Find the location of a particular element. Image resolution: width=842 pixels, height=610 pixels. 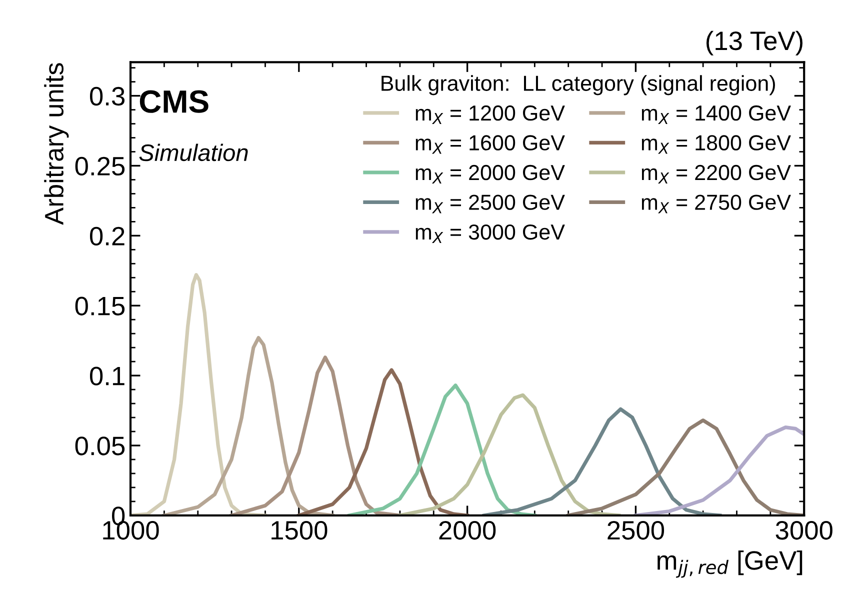

legend-label: m$_{X}$ = 2200 GeV is located at coordinates (716, 174).